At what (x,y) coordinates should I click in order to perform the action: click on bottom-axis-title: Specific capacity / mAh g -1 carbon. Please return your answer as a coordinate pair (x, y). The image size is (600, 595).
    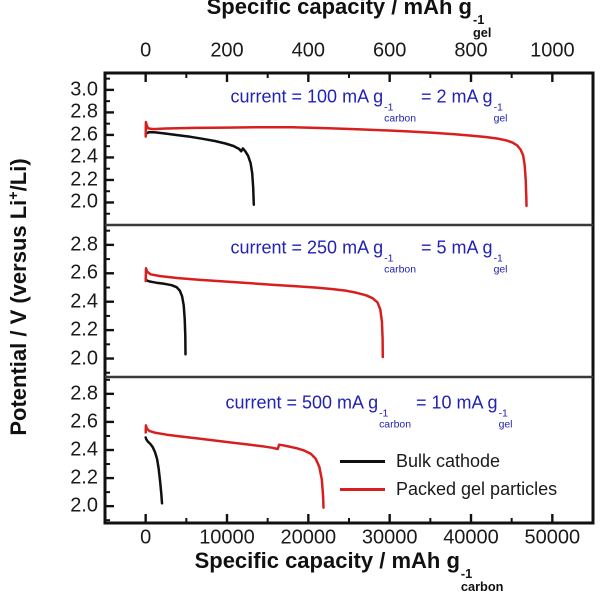
    Looking at the image, I should click on (349, 571).